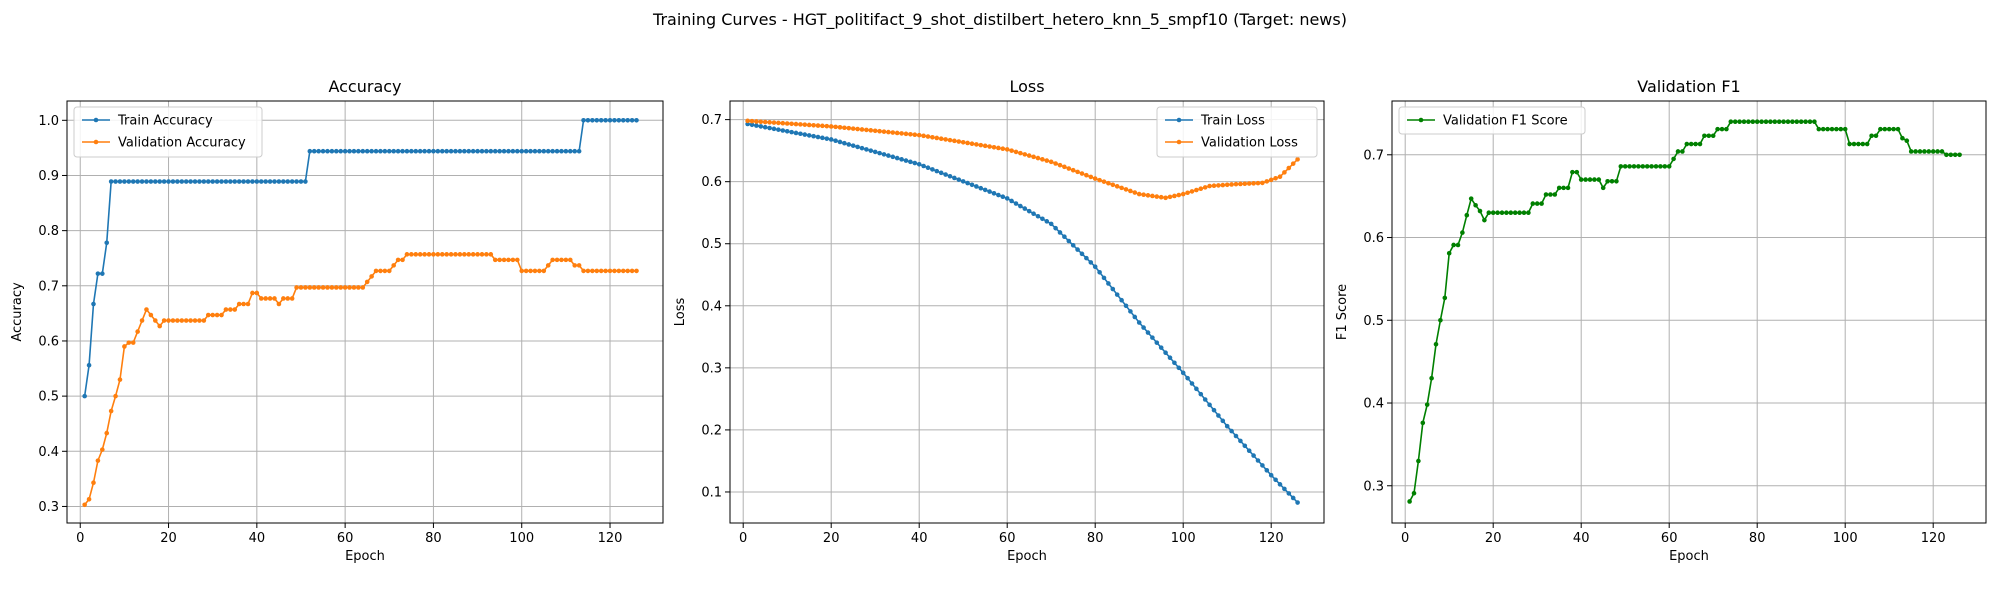 The width and height of the screenshot is (2000, 600). I want to click on x-tick-label: 20, so click(1493, 538).